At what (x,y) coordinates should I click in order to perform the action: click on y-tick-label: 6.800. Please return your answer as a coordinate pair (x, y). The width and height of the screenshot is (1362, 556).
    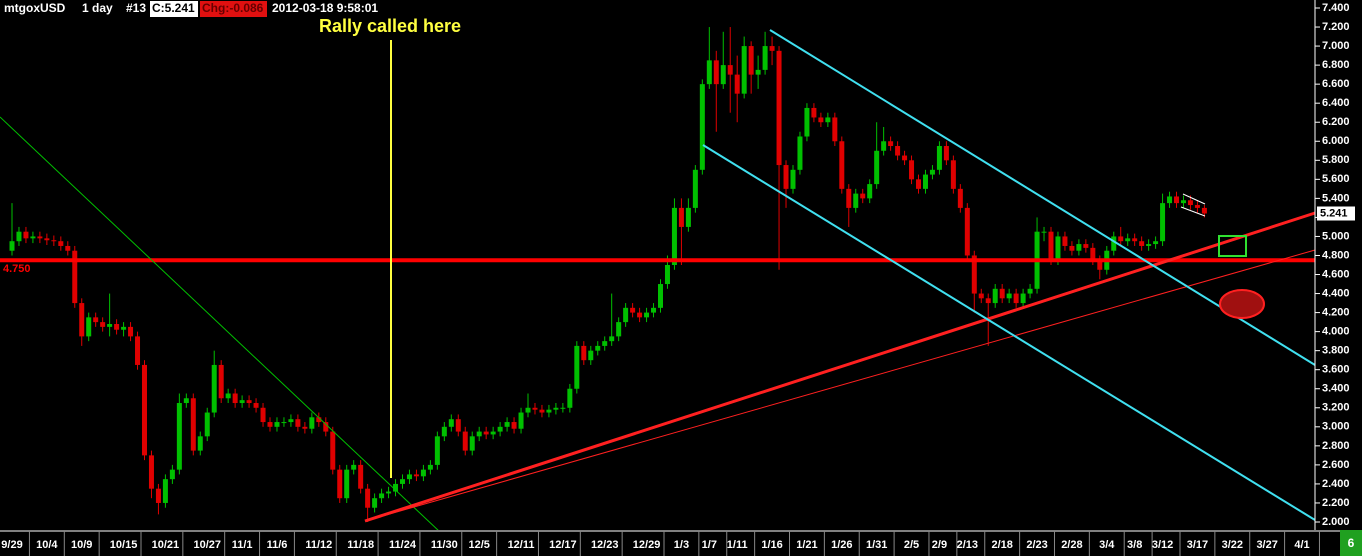
    Looking at the image, I should click on (1336, 65).